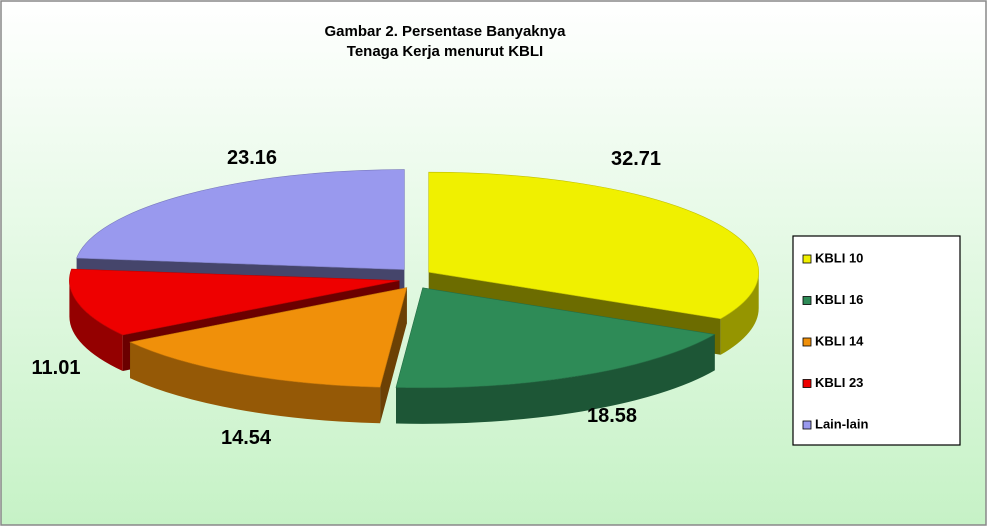  I want to click on legend-label: KBLI 10, so click(839, 257).